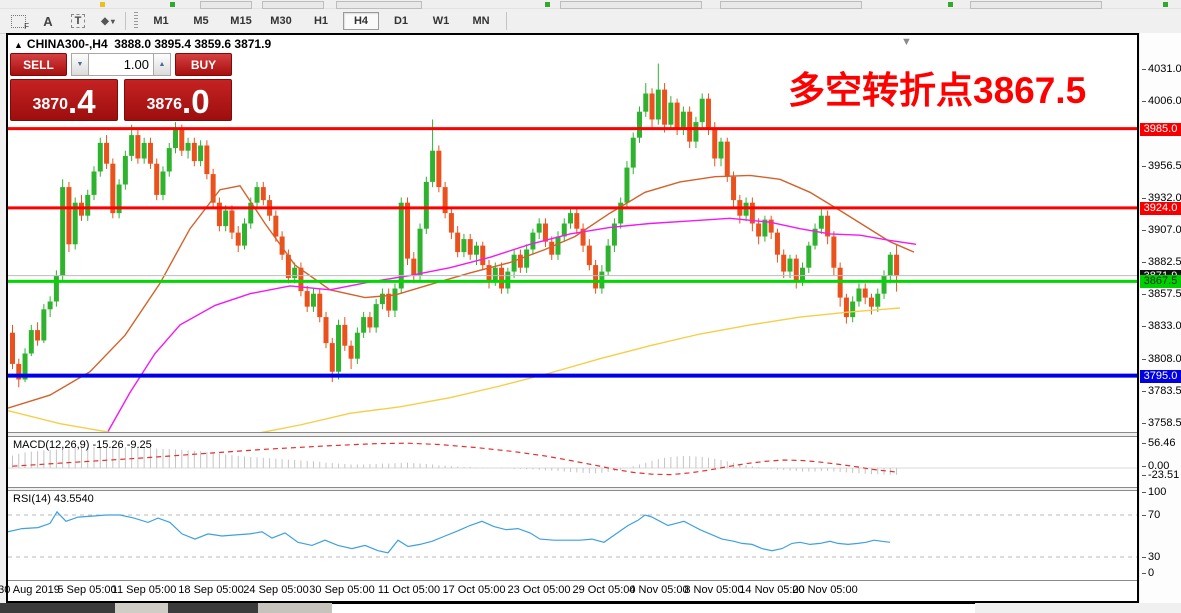 This screenshot has height=613, width=1181. What do you see at coordinates (1151, 515) in the screenshot?
I see `indicator-scale-label: 70` at bounding box center [1151, 515].